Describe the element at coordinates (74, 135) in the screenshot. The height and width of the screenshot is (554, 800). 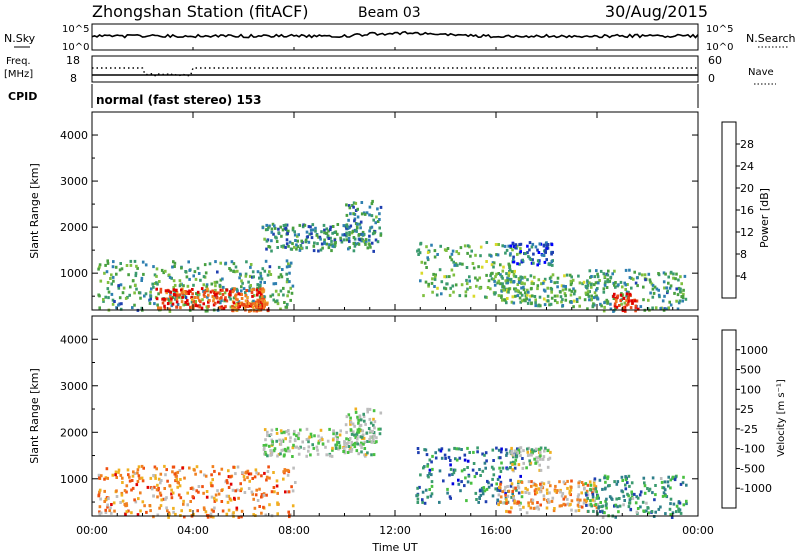
I see `y-tick-label: 4000` at that location.